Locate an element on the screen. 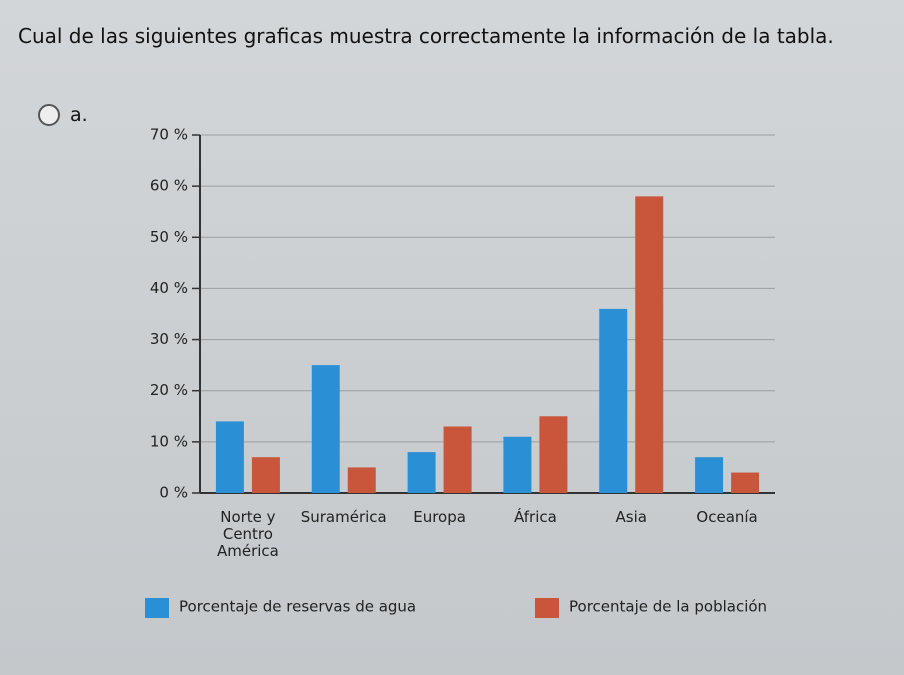 Image resolution: width=904 pixels, height=675 pixels. legend-label: Porcentaje de la población is located at coordinates (668, 607).